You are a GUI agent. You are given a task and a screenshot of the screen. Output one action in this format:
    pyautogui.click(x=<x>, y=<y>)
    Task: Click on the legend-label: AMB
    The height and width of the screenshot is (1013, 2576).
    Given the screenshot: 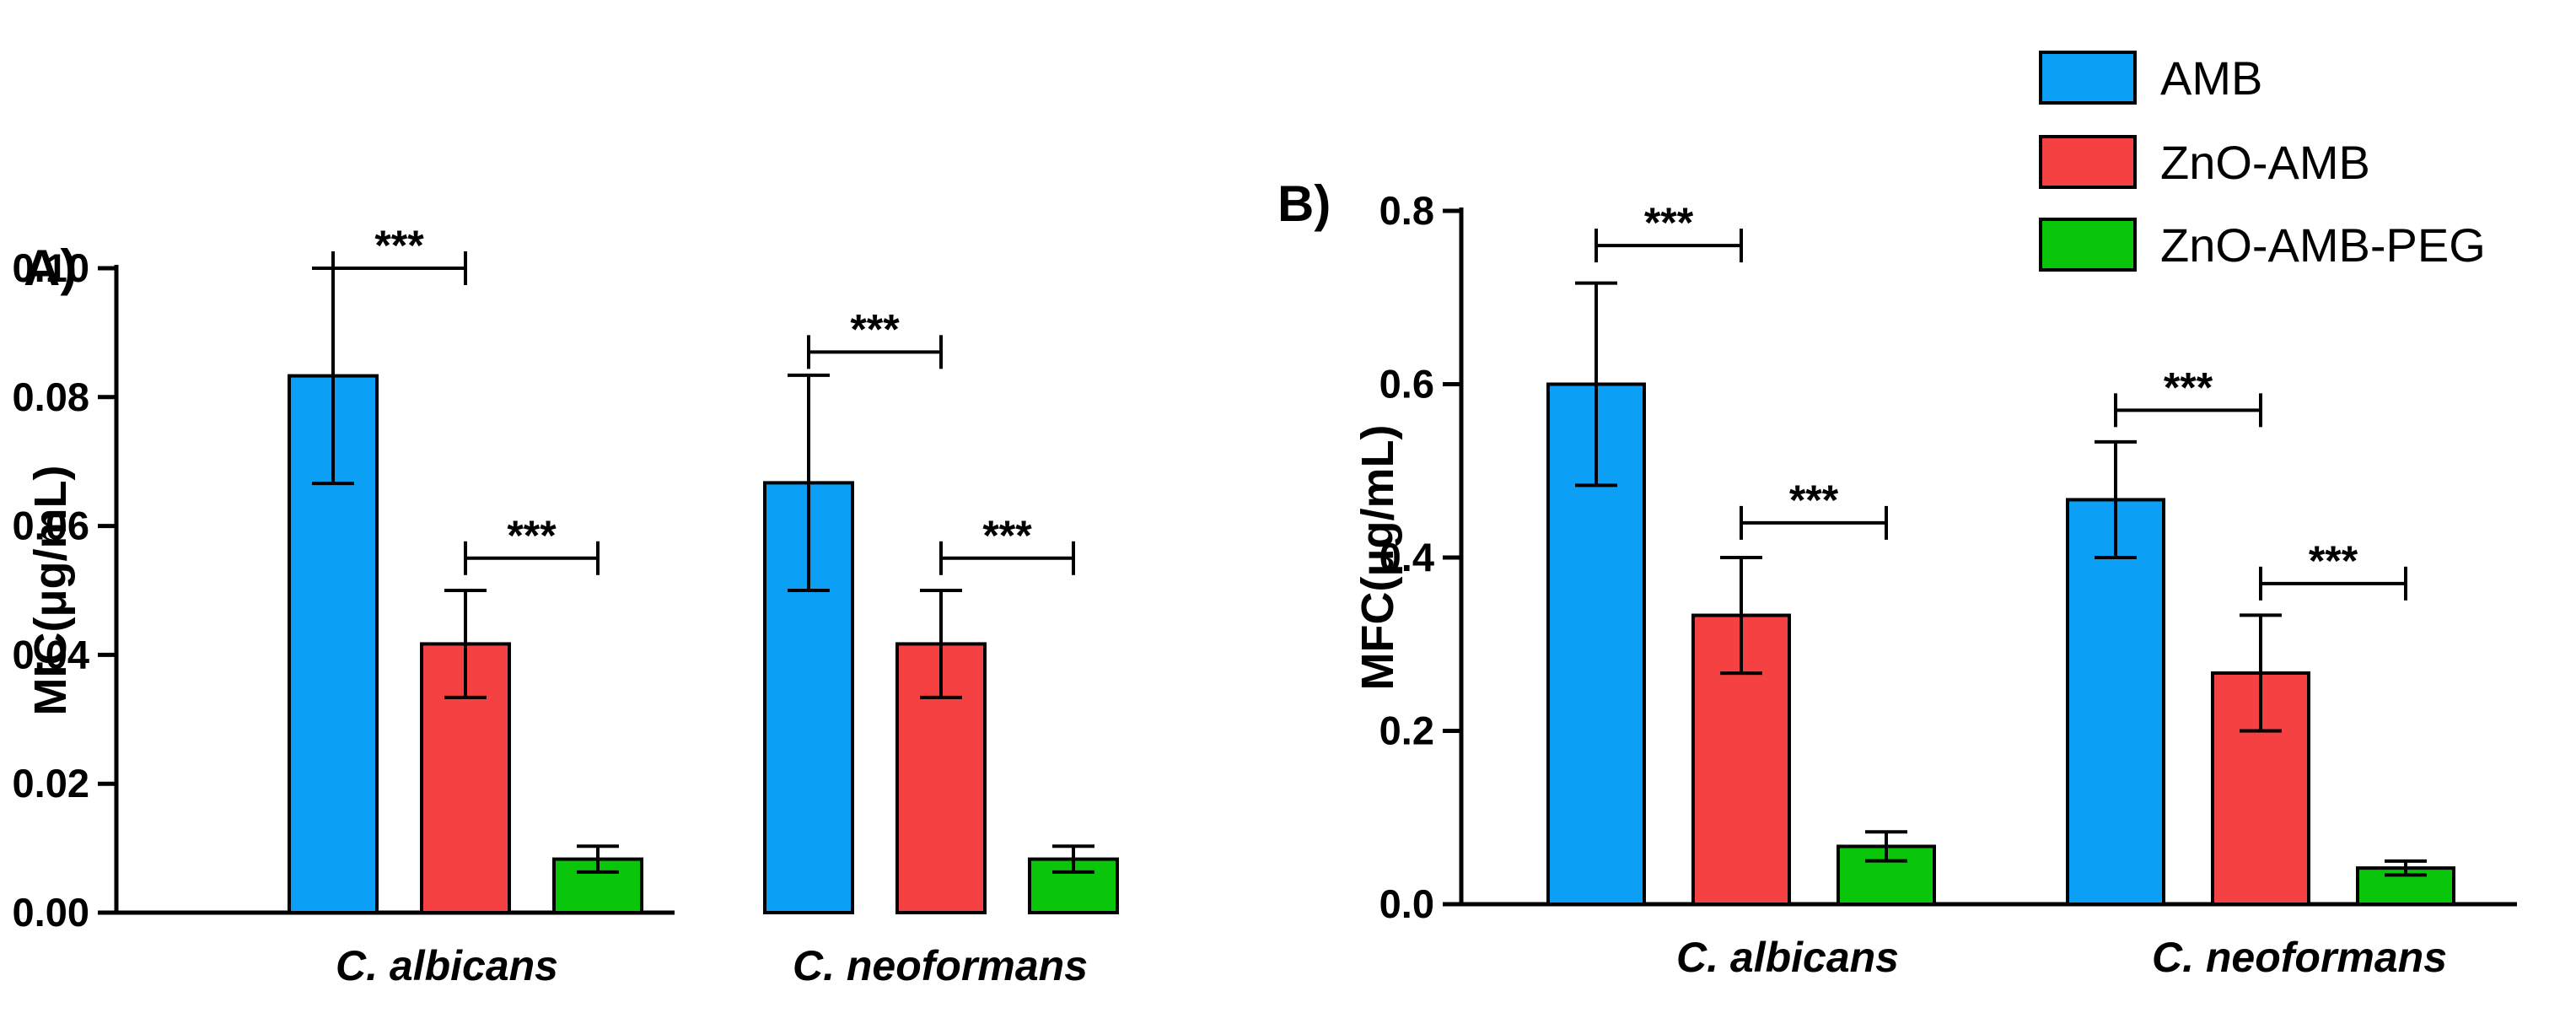 What is the action you would take?
    pyautogui.click(x=2211, y=78)
    